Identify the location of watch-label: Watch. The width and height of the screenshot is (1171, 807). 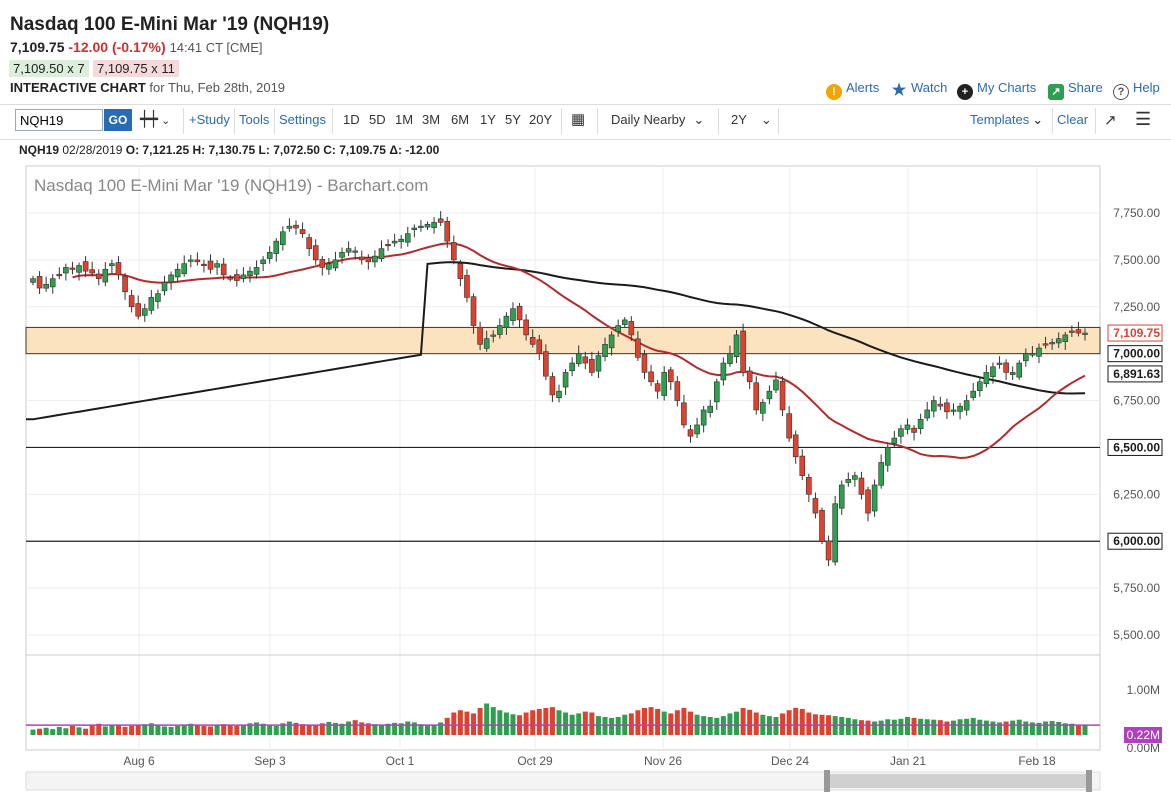
(929, 87).